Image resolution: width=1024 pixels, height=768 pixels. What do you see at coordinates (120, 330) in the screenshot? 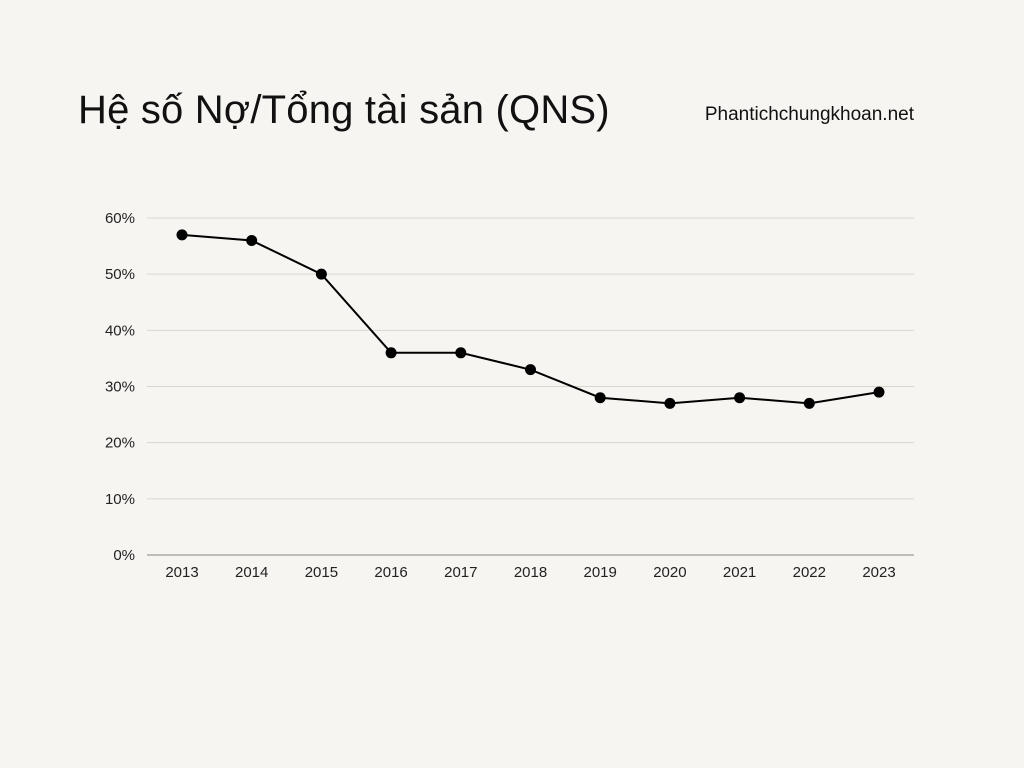
I see `y-tick-label: 40%` at bounding box center [120, 330].